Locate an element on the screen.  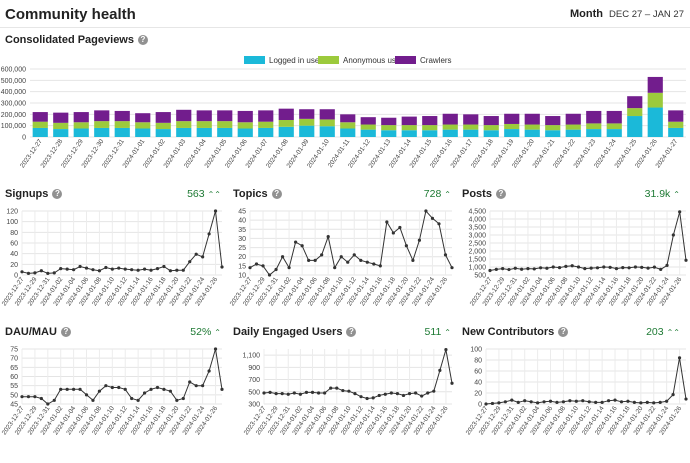
topics-y-tick: 40 is located at coordinates (242, 221).